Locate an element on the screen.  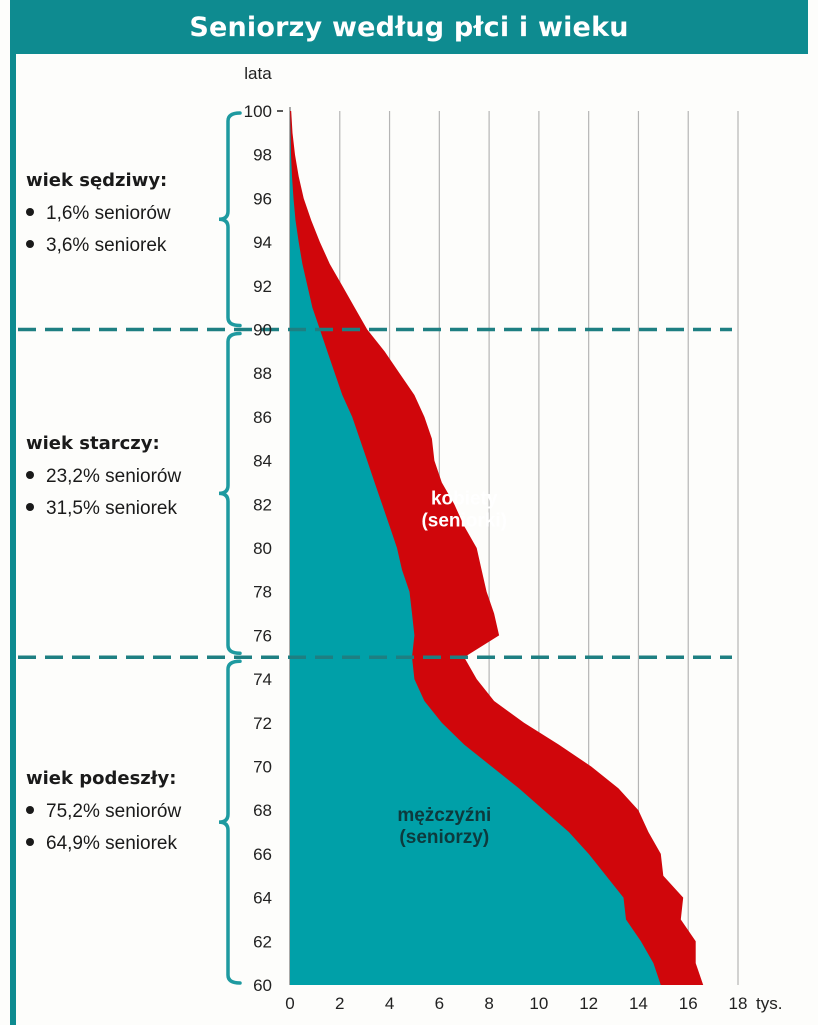
x-tick-label: 12 is located at coordinates (588, 1003).